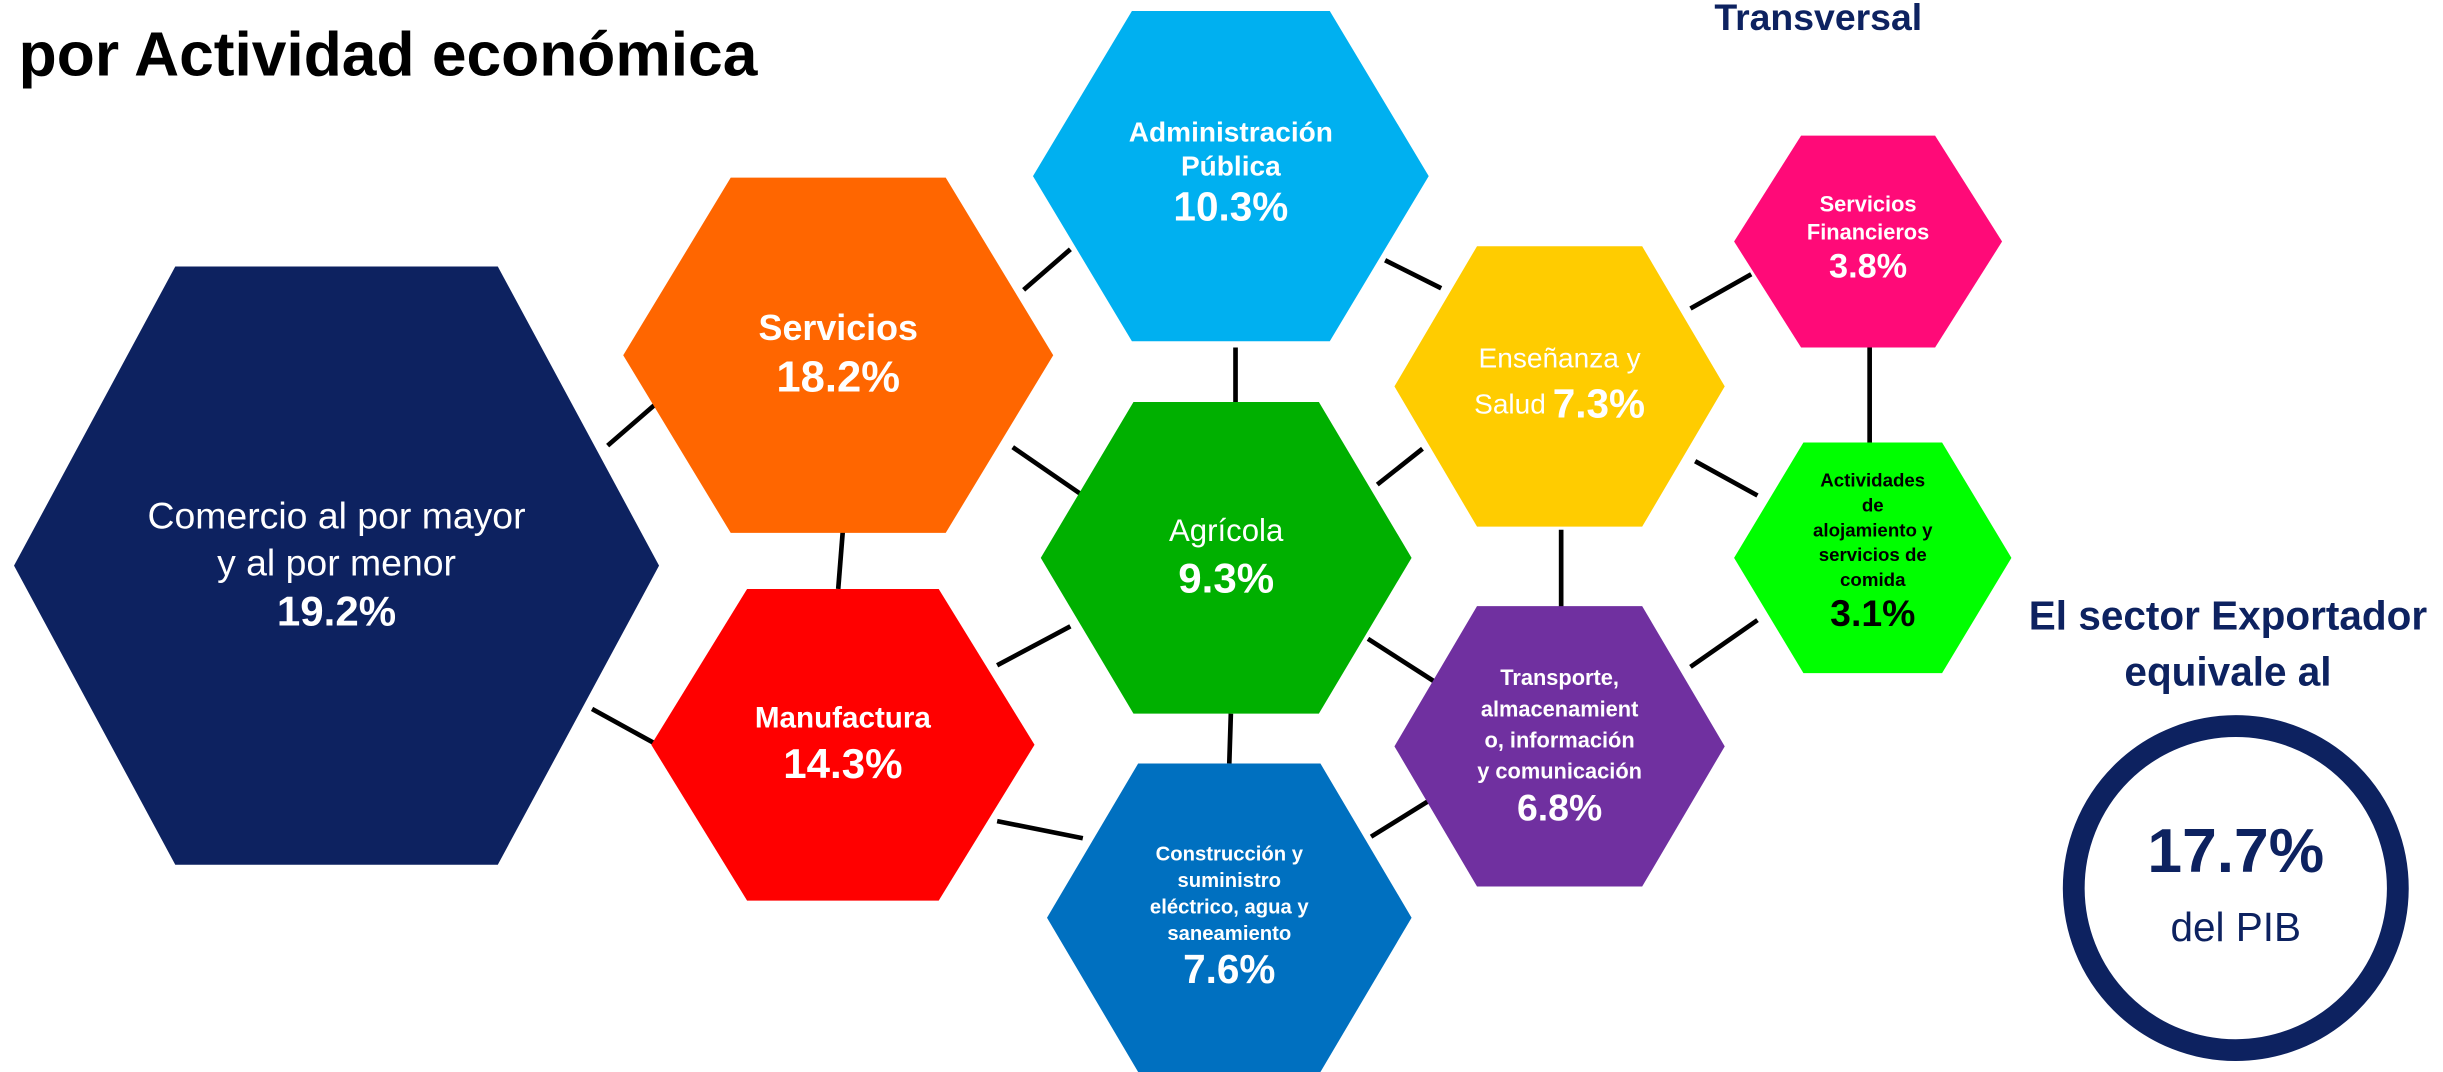 This screenshot has width=2443, height=1072. I want to click on summary-heading: equivale al, so click(2227, 671).